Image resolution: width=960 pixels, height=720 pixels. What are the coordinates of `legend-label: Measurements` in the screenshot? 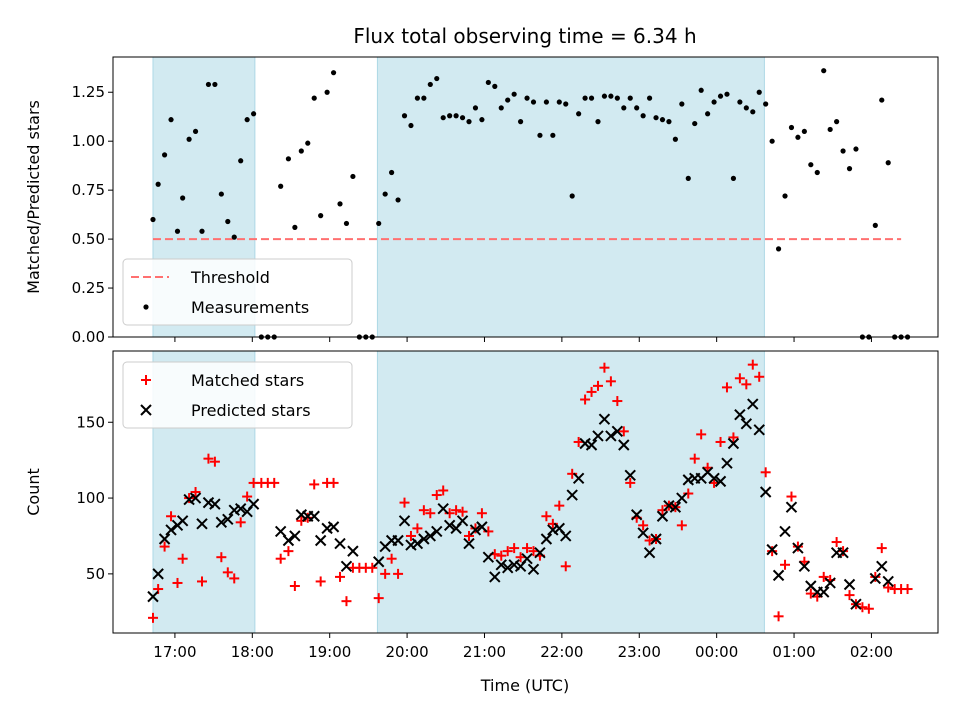 It's located at (250, 307).